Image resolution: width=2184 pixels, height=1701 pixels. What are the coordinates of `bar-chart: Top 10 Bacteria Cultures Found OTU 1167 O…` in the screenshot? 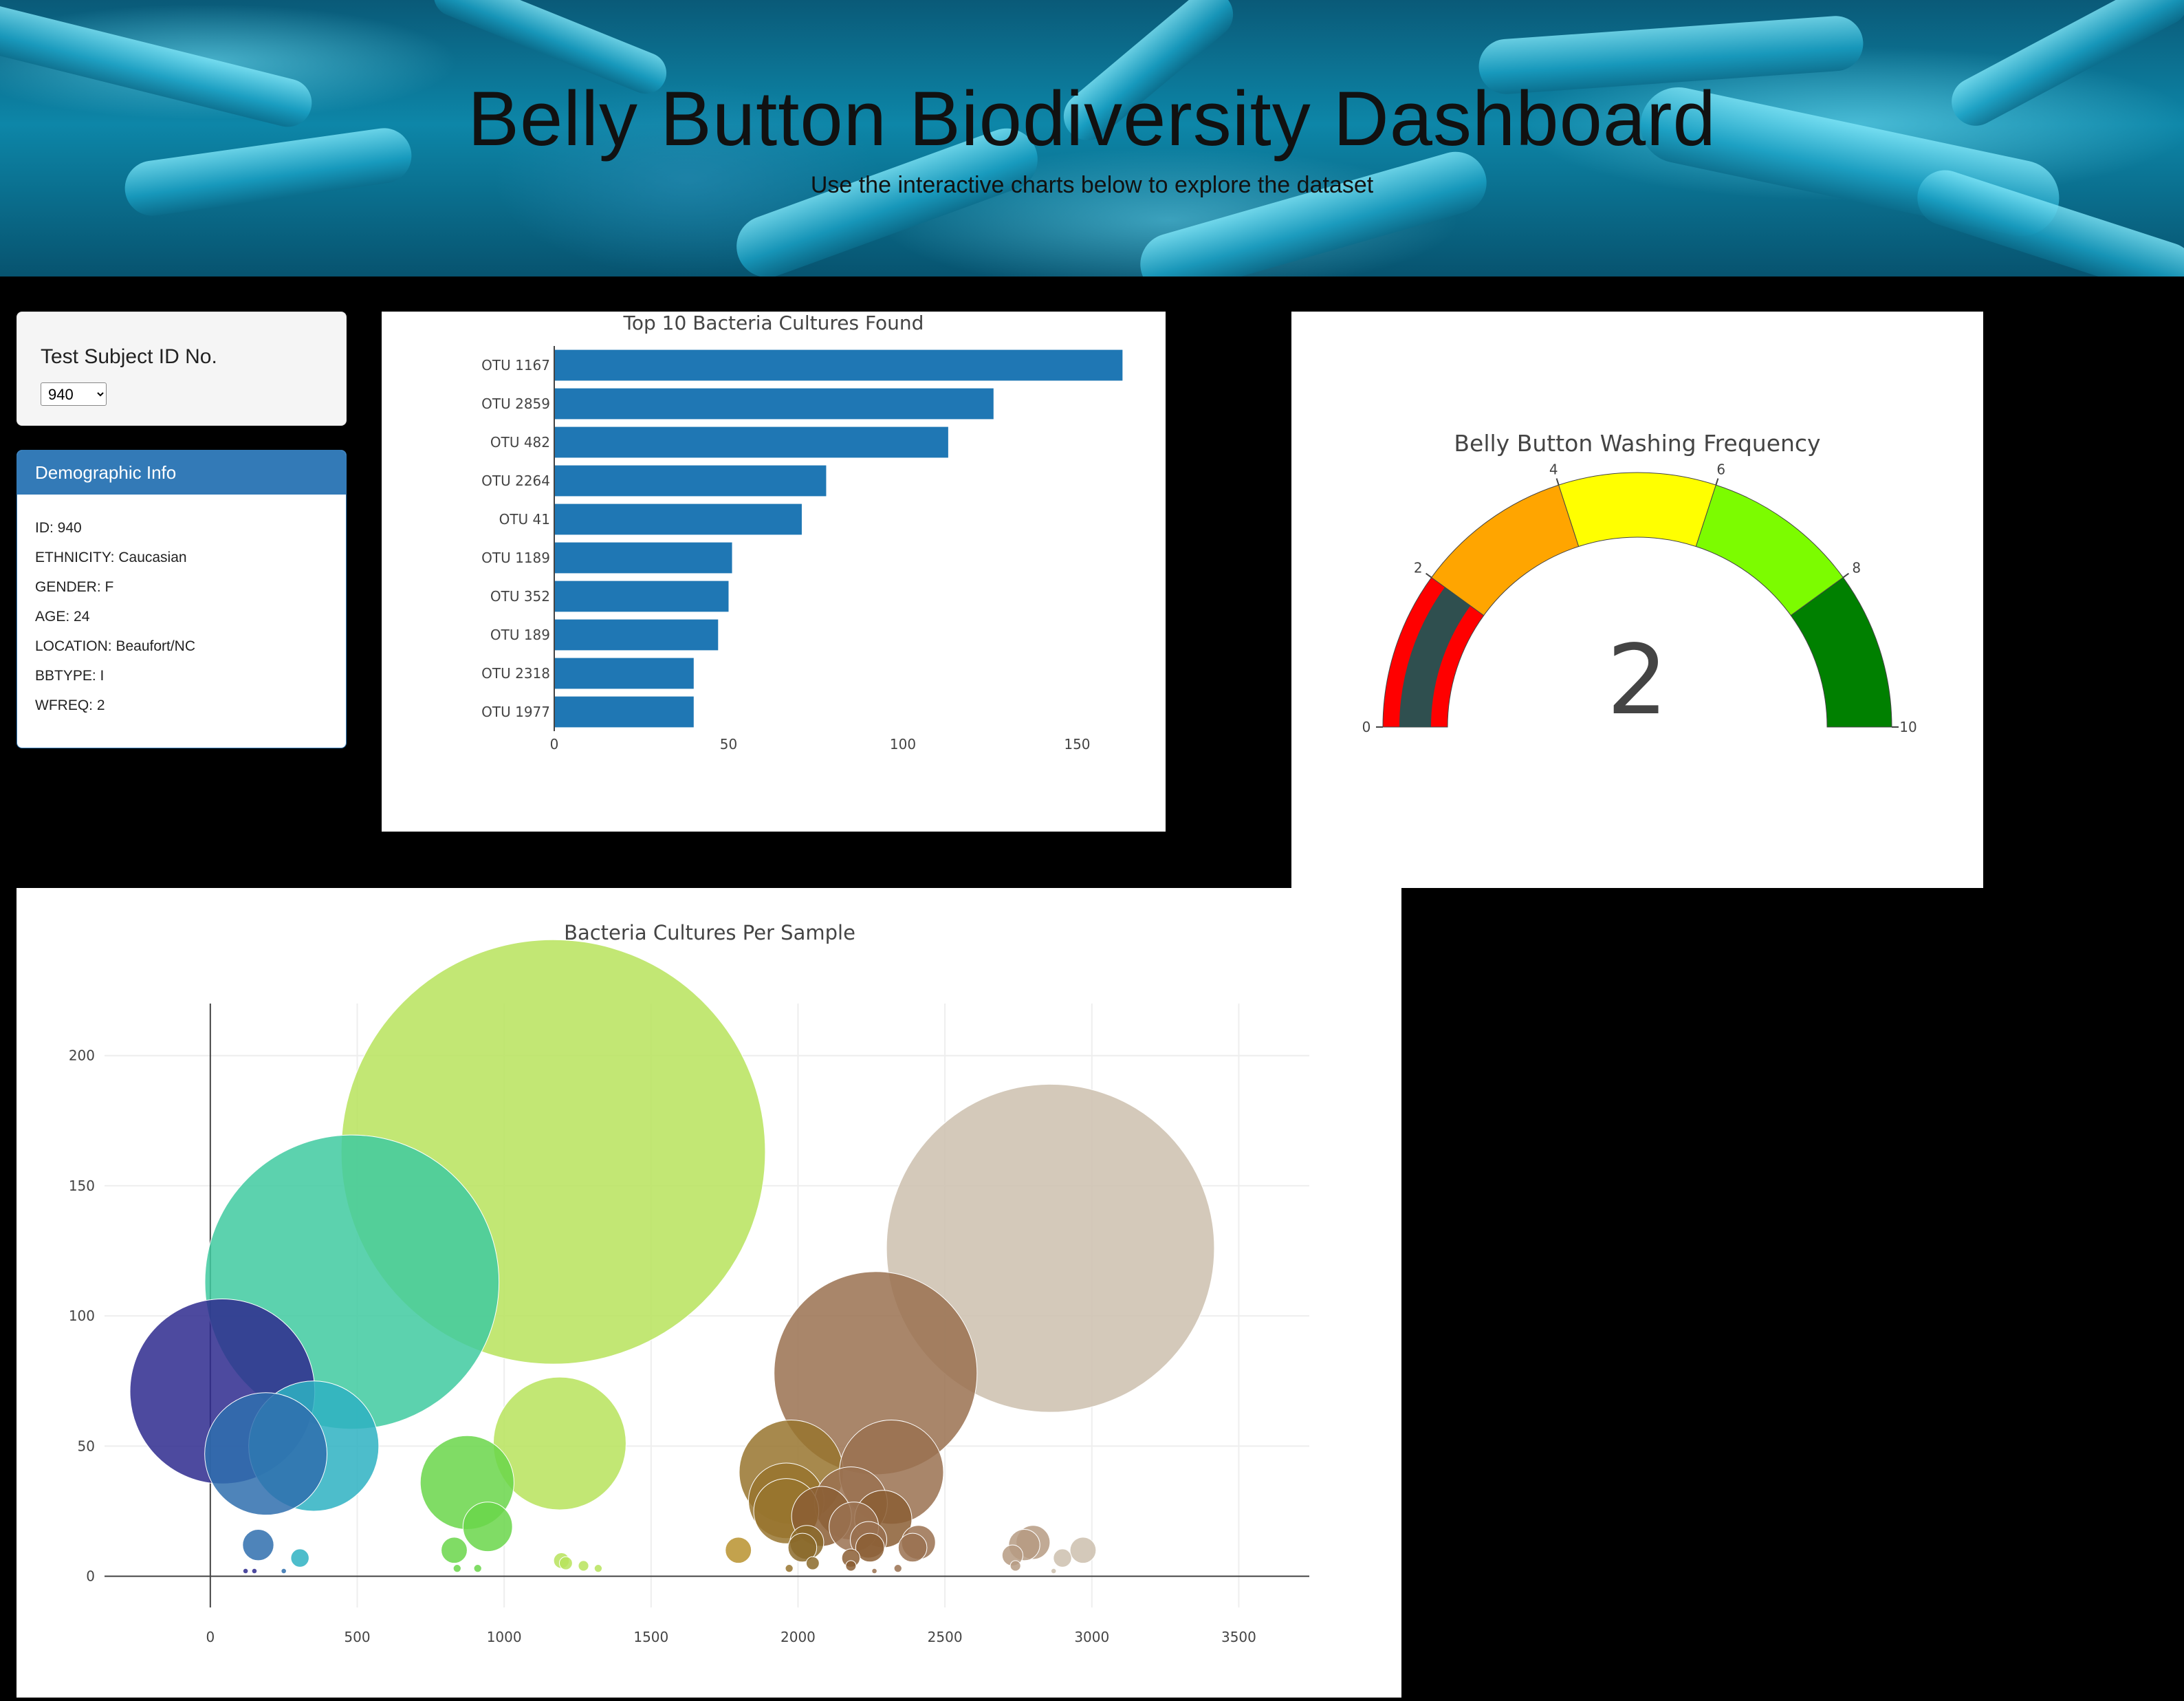 It's located at (802, 532).